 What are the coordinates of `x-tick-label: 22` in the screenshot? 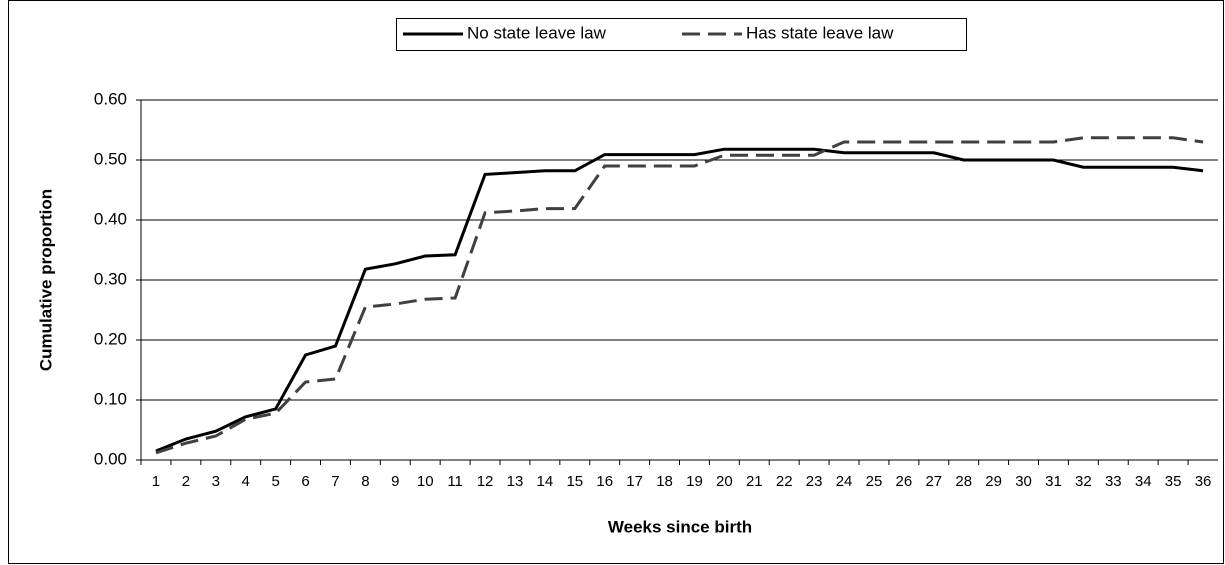 It's located at (784, 481).